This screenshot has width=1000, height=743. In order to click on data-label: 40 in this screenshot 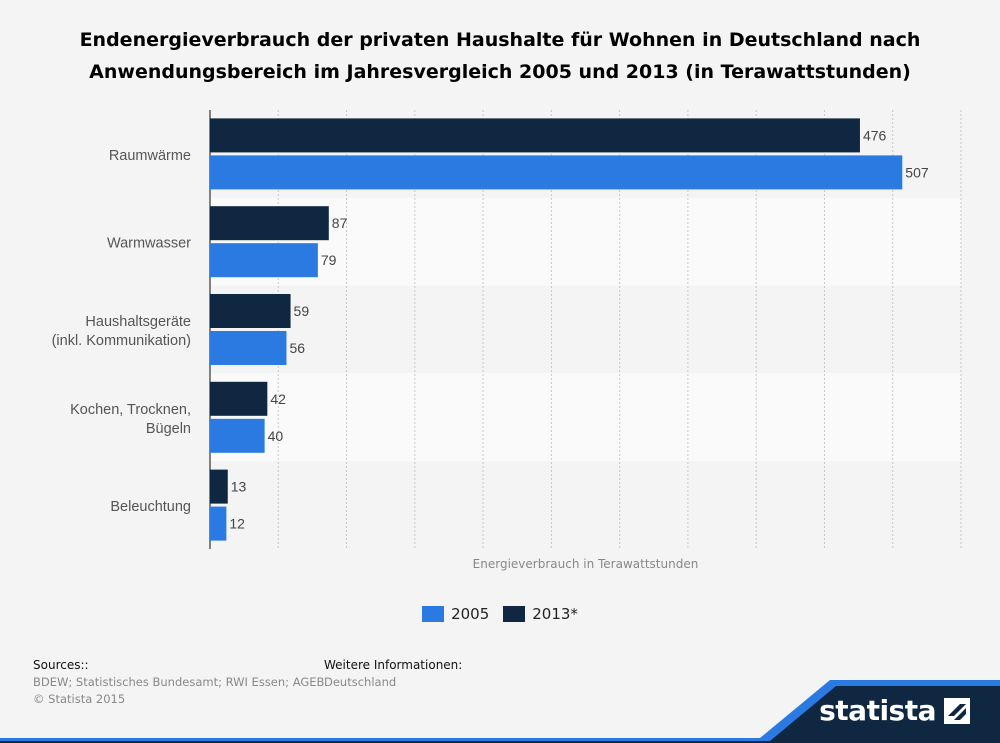, I will do `click(276, 436)`.